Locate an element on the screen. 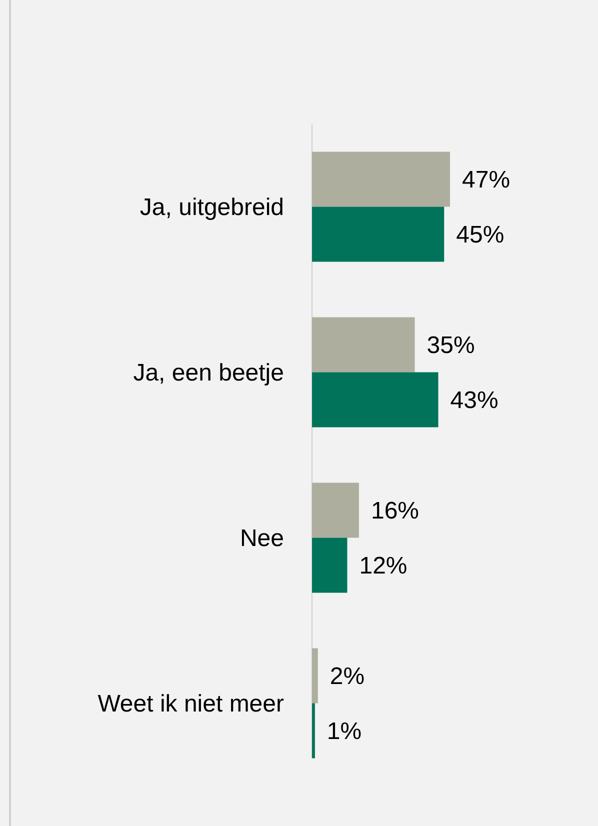 The height and width of the screenshot is (826, 598). y-tick-label: Weet ik niet meer is located at coordinates (191, 704).